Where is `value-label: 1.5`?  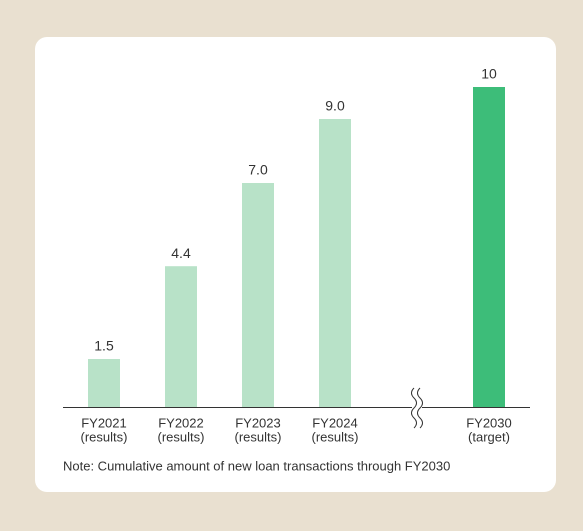
value-label: 1.5 is located at coordinates (104, 346).